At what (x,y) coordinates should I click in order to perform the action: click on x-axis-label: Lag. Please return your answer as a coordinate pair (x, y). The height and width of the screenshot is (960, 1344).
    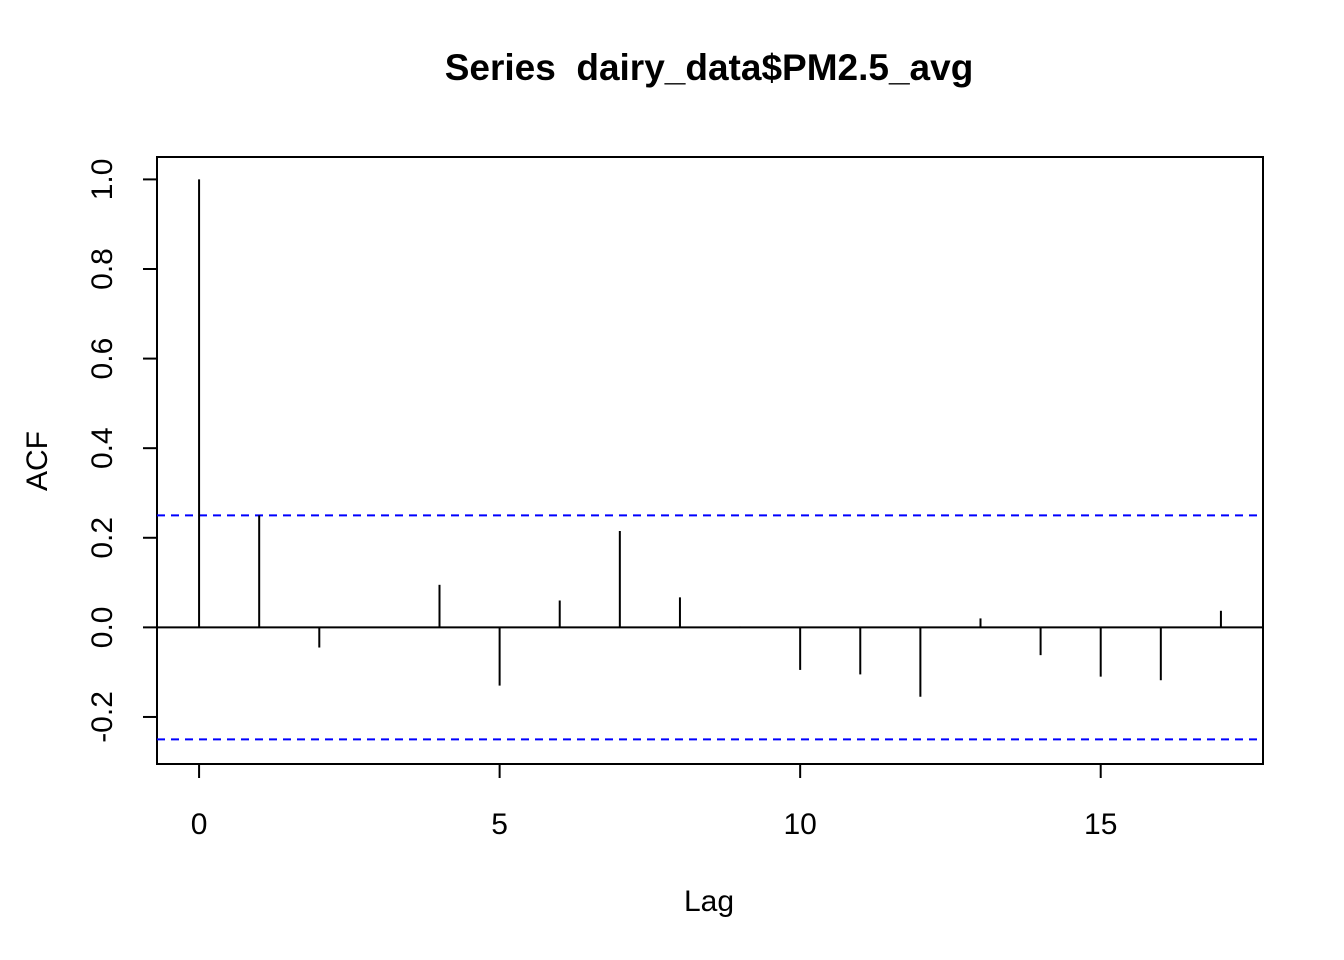
    Looking at the image, I should click on (709, 901).